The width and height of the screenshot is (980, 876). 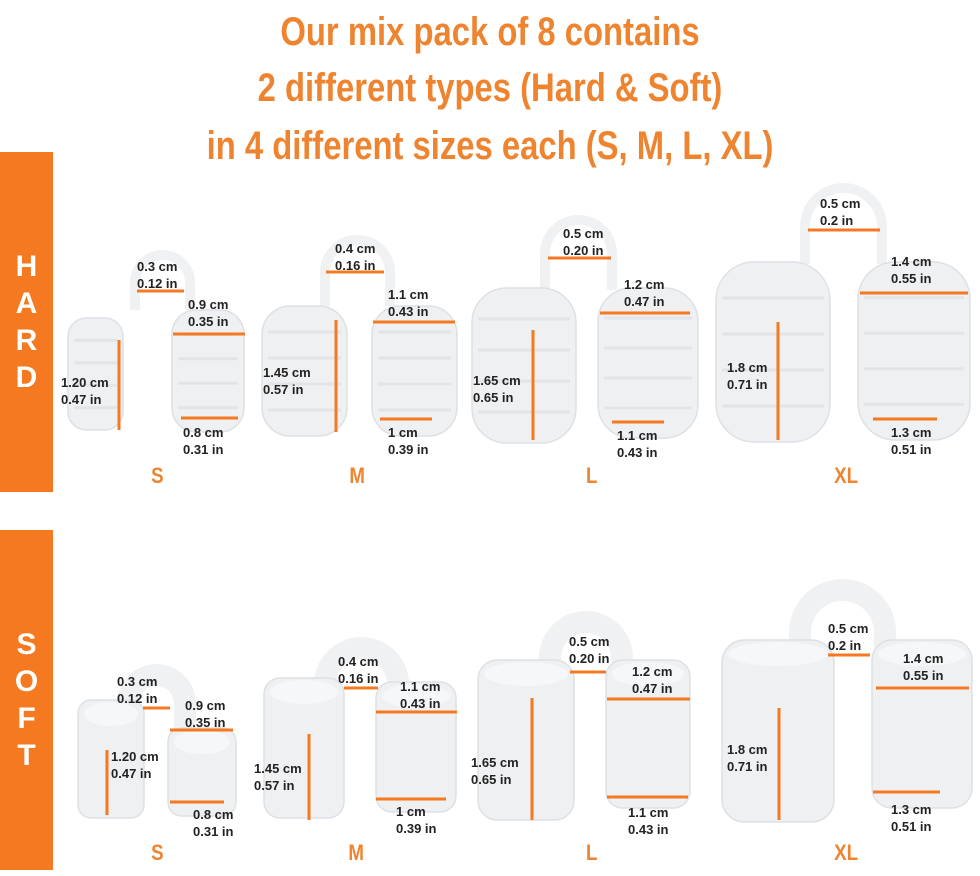 What do you see at coordinates (490, 88) in the screenshot?
I see `headline-line-2: 2 different types (Hard & Soft)` at bounding box center [490, 88].